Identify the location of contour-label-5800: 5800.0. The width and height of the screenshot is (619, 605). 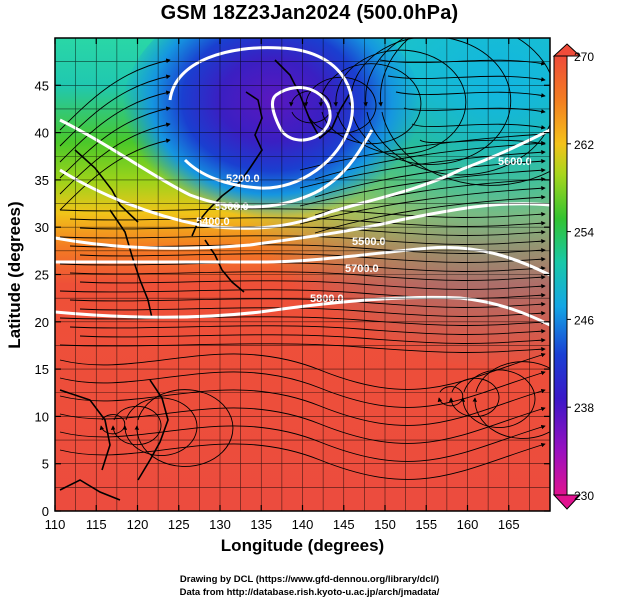
(327, 299).